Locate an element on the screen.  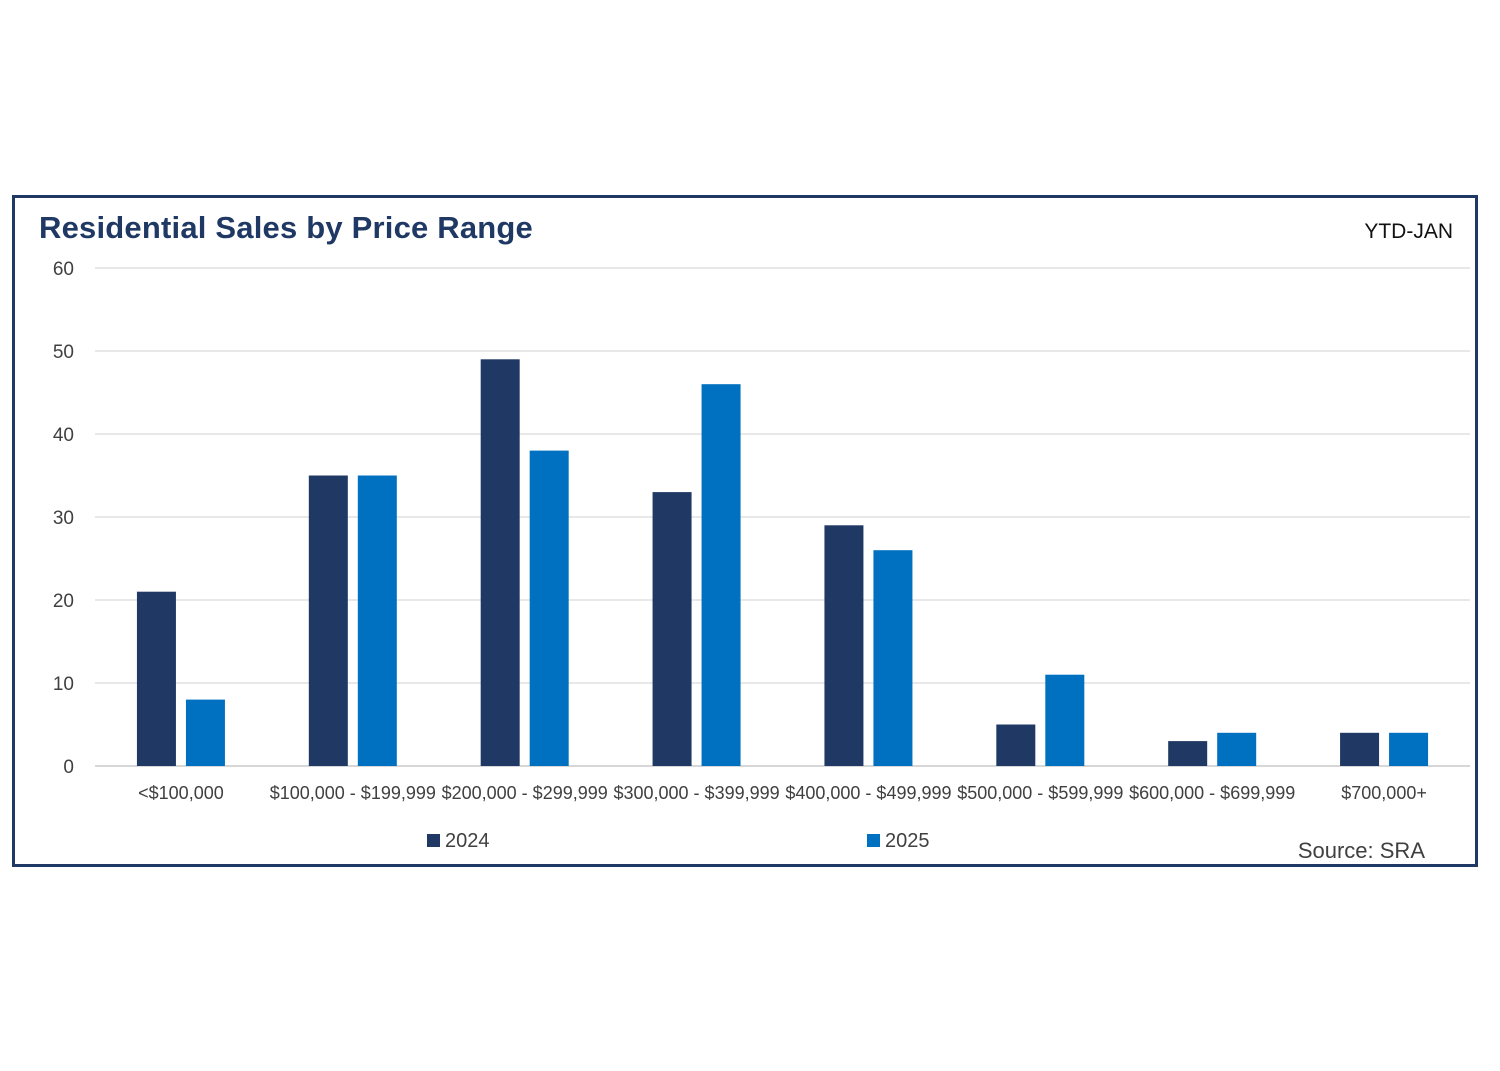
legend-label-2025: 2025 is located at coordinates (907, 841).